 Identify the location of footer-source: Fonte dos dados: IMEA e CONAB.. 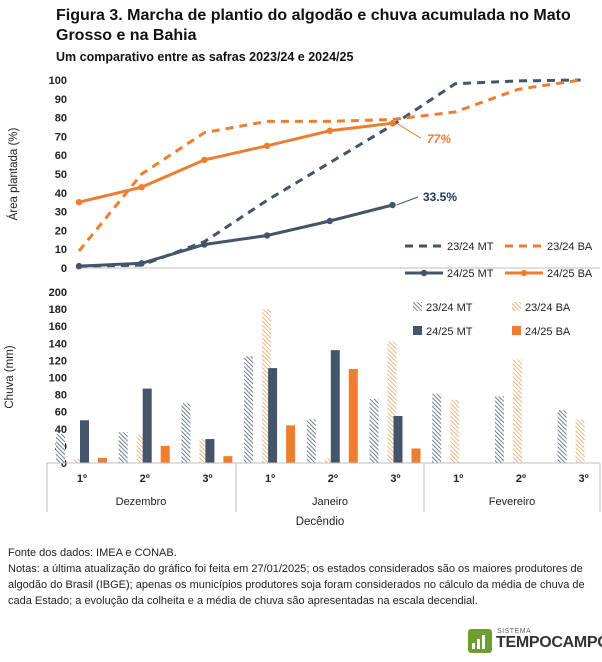
(92, 553).